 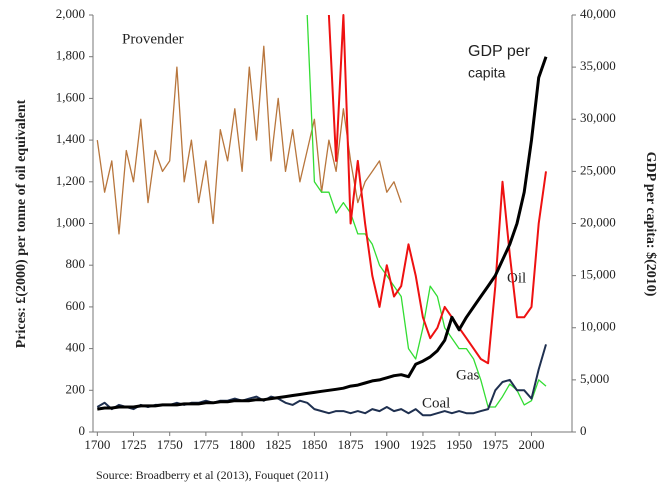 What do you see at coordinates (70, 96) in the screenshot?
I see `y-tick-label: 1,600` at bounding box center [70, 96].